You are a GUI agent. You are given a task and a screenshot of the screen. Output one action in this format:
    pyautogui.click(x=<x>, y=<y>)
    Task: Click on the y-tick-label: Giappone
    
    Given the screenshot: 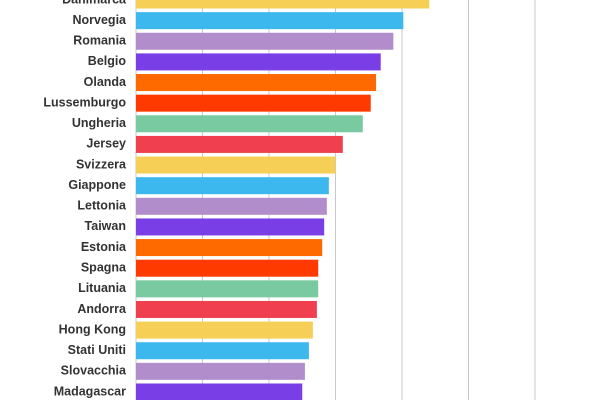 What is the action you would take?
    pyautogui.click(x=97, y=185)
    